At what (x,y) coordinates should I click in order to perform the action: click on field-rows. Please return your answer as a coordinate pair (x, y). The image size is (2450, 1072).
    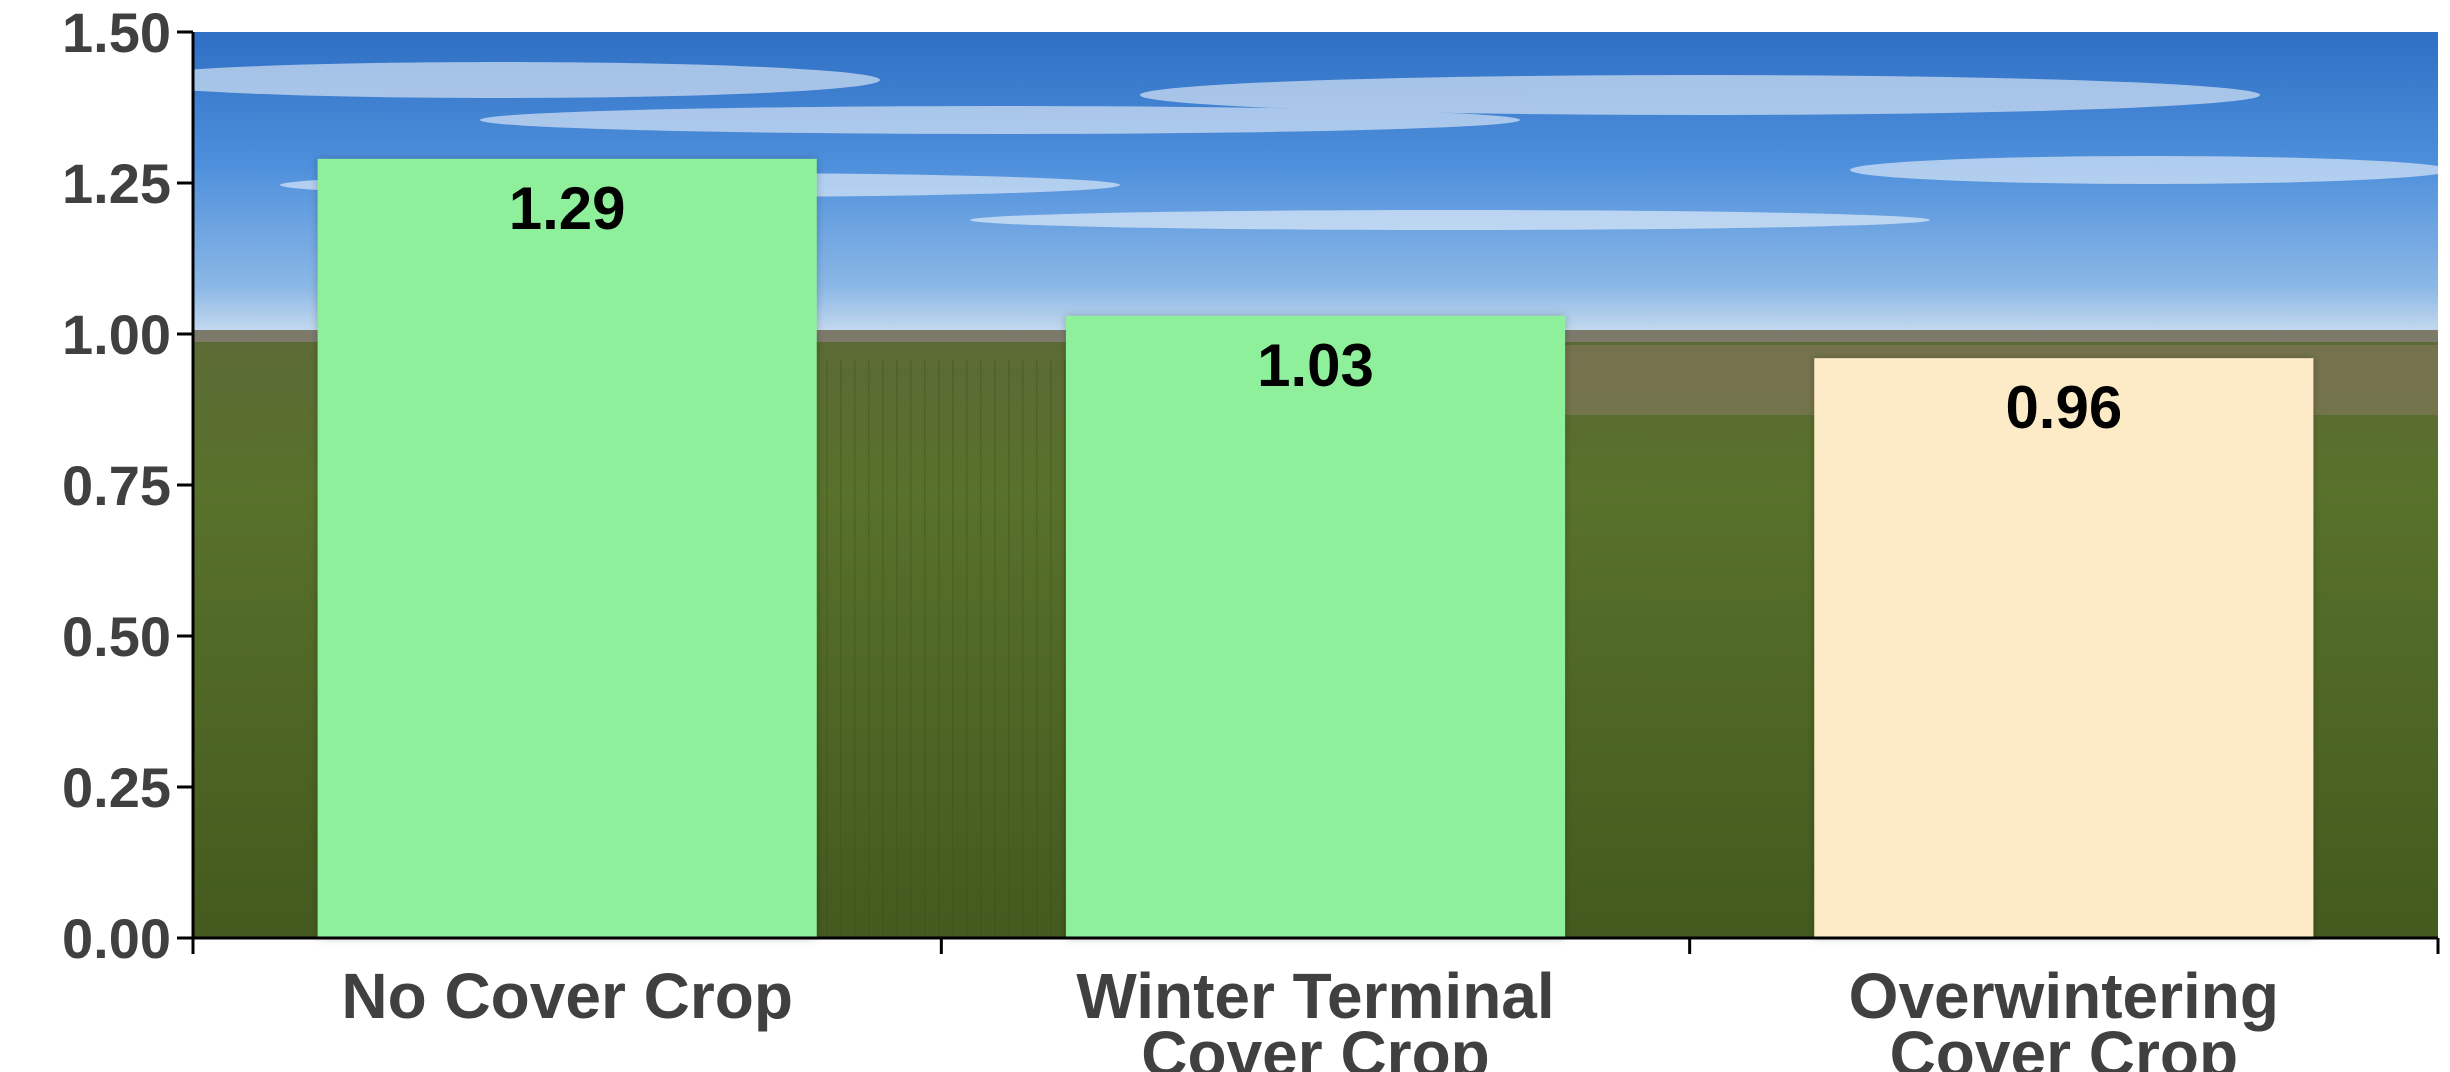
    Looking at the image, I should click on (950, 649).